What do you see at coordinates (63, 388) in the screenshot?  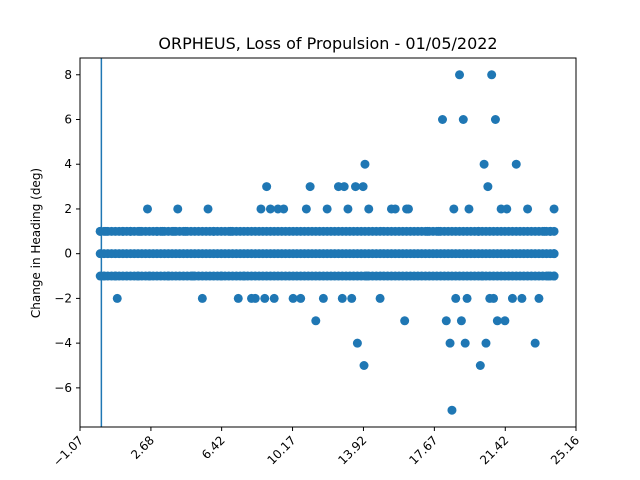 I see `y-tick-label: −6` at bounding box center [63, 388].